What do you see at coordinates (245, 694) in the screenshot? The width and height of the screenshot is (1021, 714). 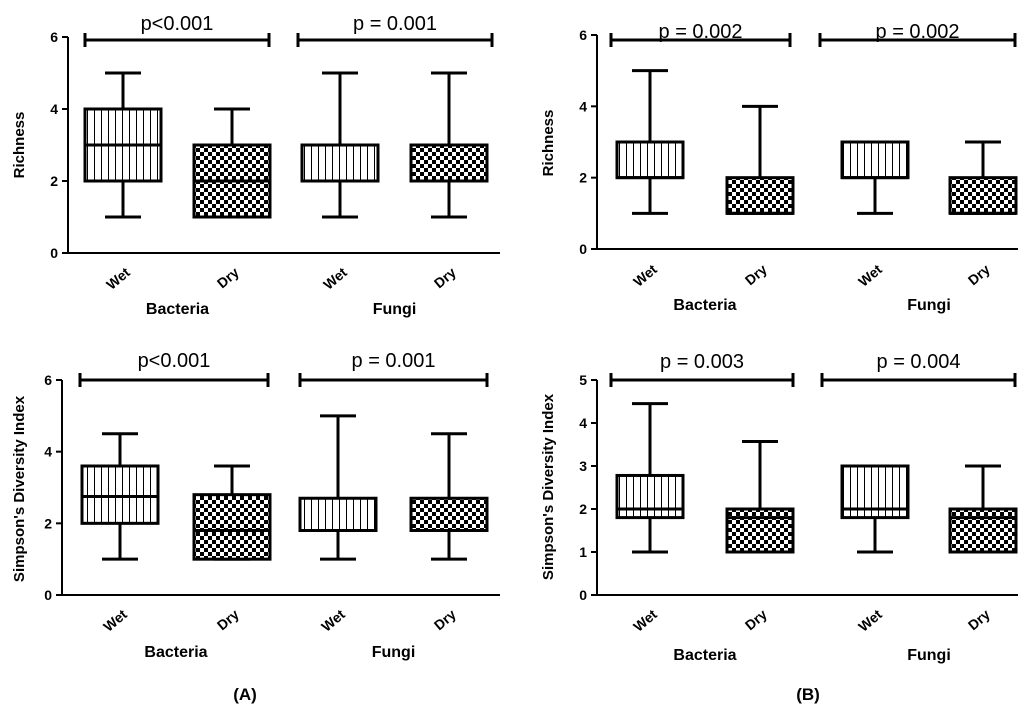 I see `panel-label-a: (A)` at bounding box center [245, 694].